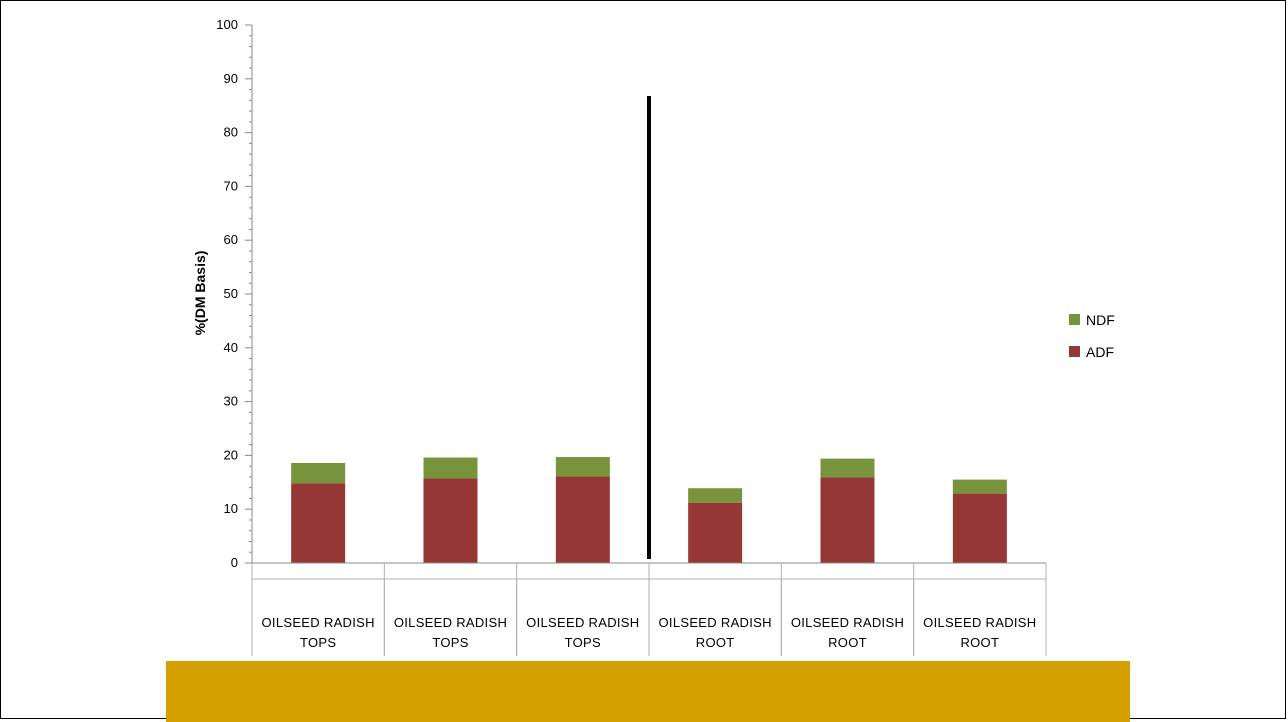 The height and width of the screenshot is (722, 1288). Describe the element at coordinates (1074, 319) in the screenshot. I see `legend-swatch-ndf` at that location.